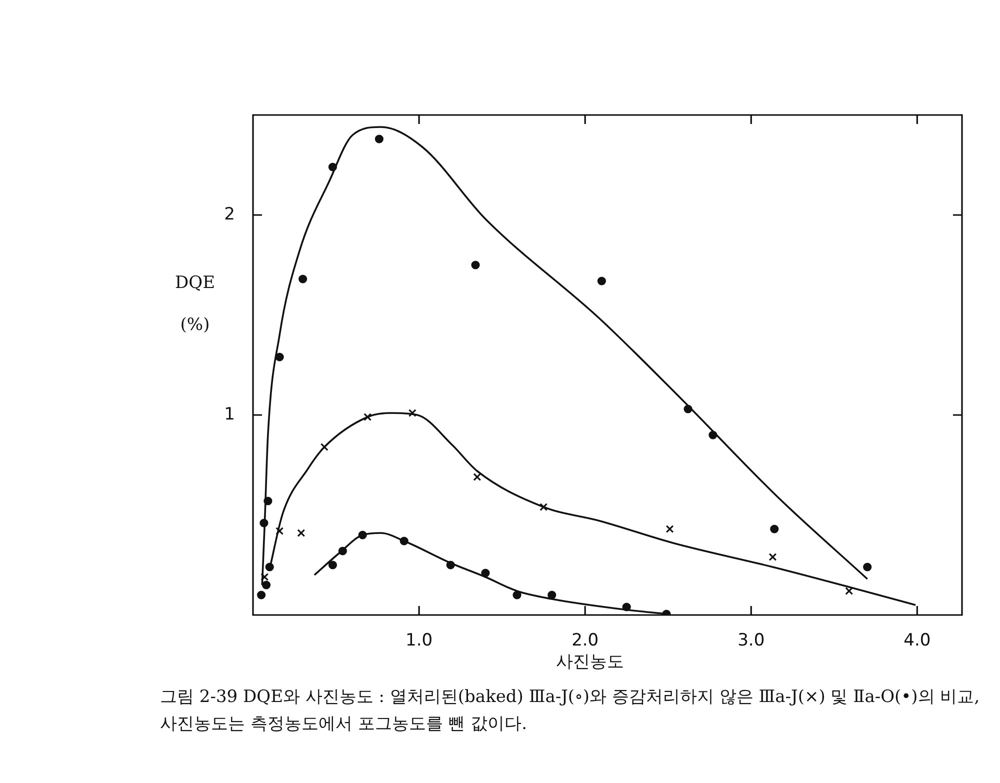 The width and height of the screenshot is (1000, 783). Describe the element at coordinates (917, 640) in the screenshot. I see `x-tick-label: 4.0` at that location.